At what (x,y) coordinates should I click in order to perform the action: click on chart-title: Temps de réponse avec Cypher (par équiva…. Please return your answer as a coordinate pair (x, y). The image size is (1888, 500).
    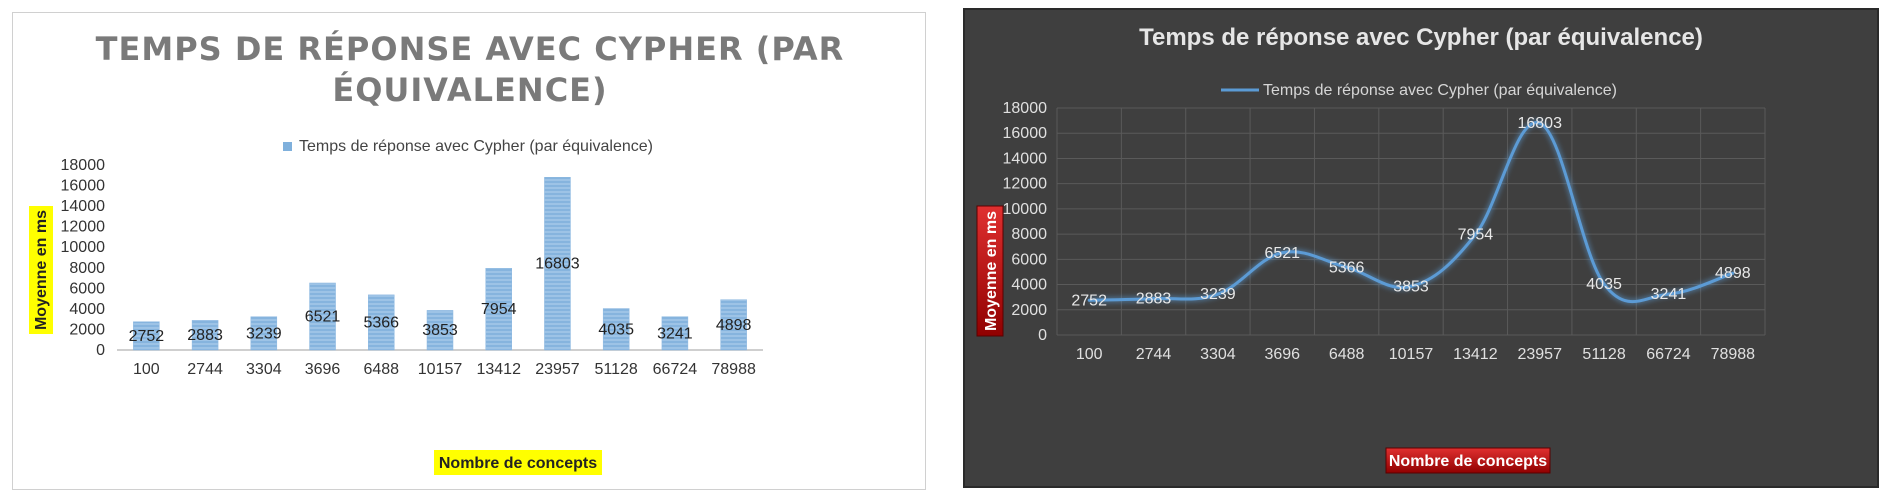
    Looking at the image, I should click on (1421, 37).